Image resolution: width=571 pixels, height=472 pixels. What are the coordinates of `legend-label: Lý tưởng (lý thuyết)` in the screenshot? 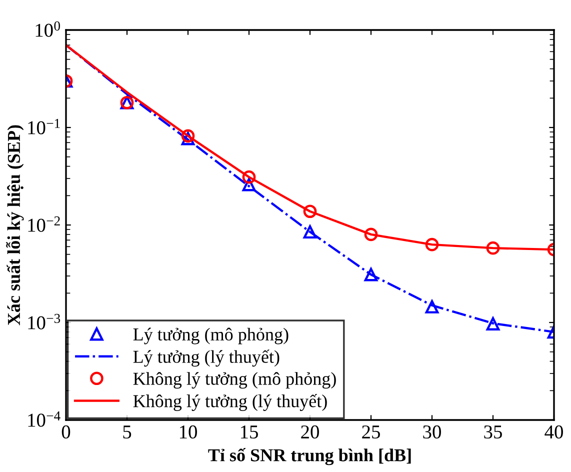 It's located at (206, 358).